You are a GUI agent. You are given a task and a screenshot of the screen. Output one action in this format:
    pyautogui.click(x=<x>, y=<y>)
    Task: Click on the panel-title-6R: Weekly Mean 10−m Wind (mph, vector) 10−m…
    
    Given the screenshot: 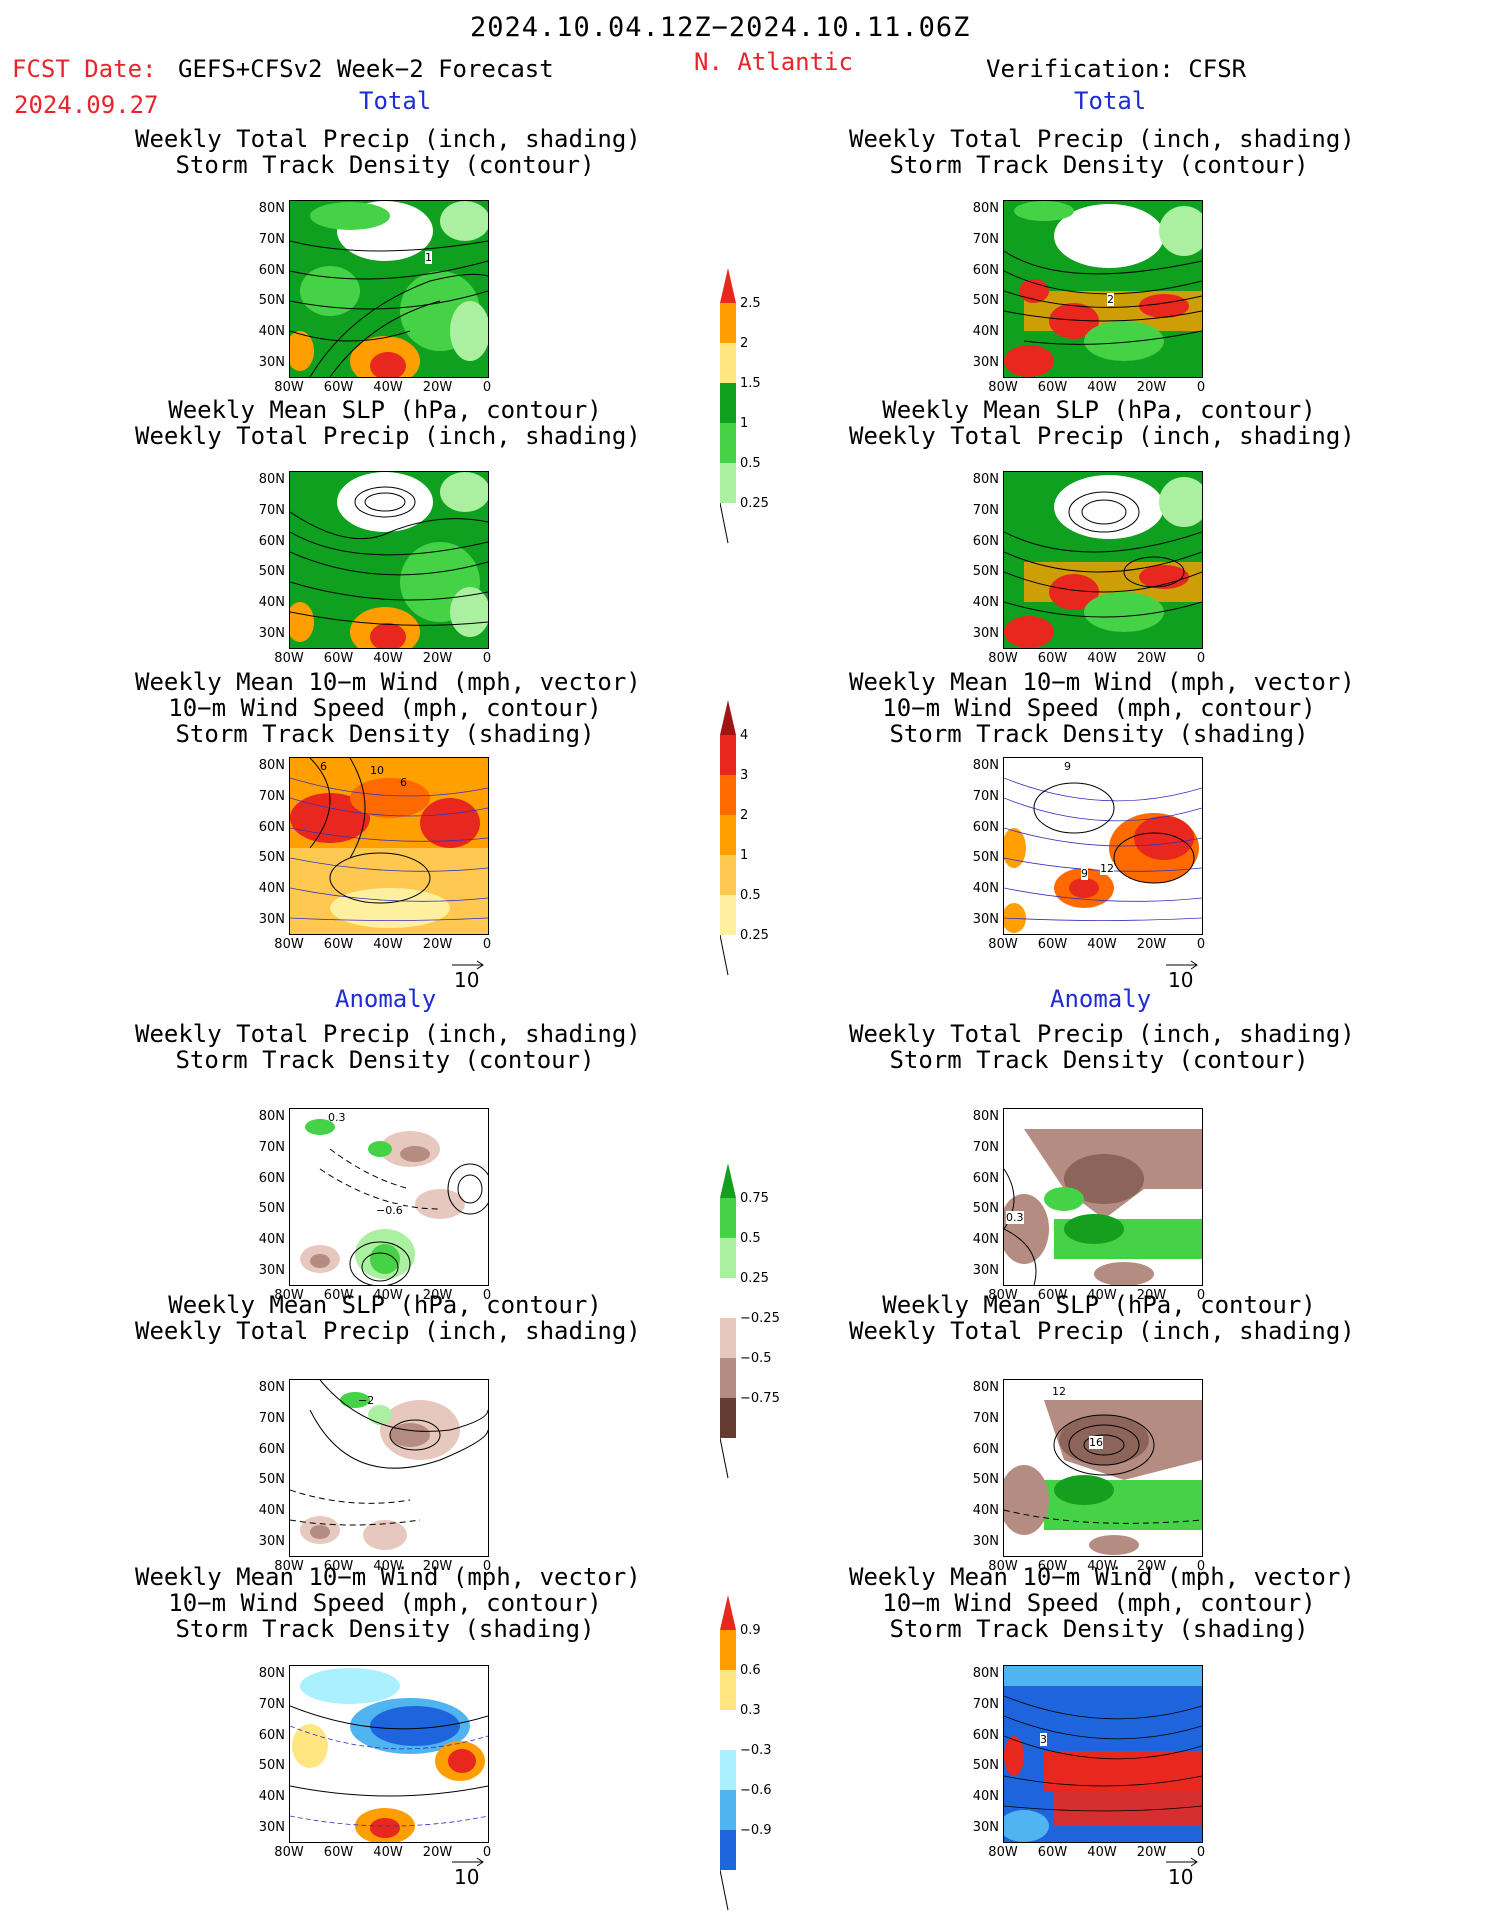 What is the action you would take?
    pyautogui.click(x=1102, y=1603)
    